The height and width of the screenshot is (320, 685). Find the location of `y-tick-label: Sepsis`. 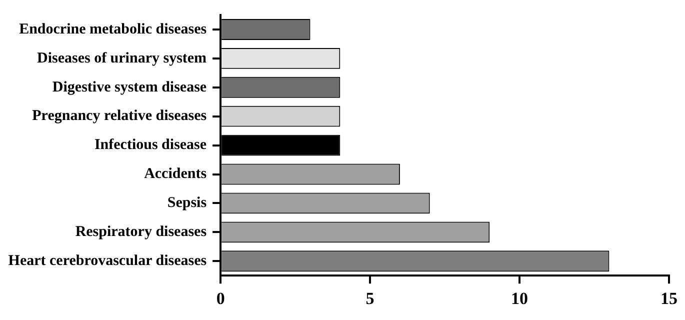

y-tick-label: Sepsis is located at coordinates (187, 203).